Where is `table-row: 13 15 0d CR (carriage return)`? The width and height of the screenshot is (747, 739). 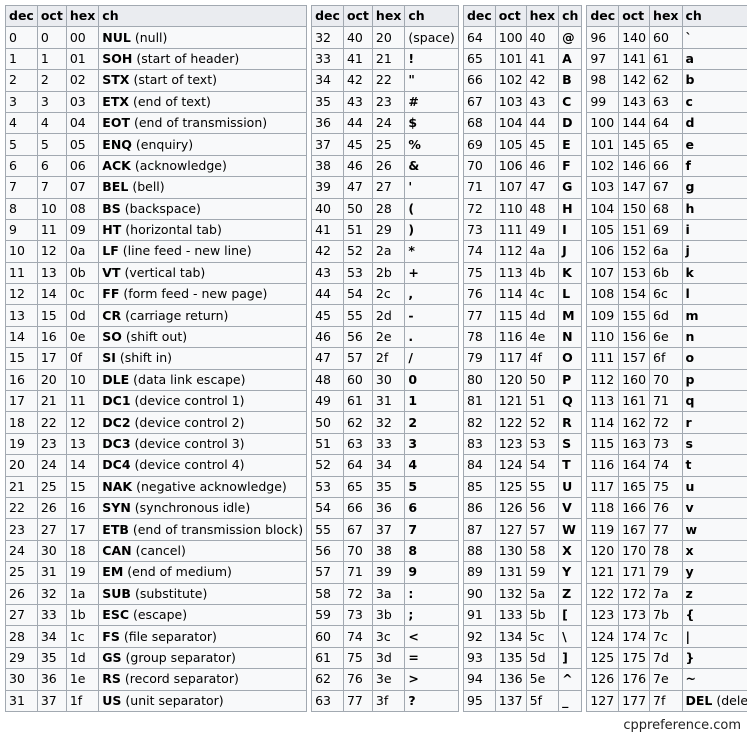
table-row: 13 15 0d CR (carriage return) is located at coordinates (156, 315).